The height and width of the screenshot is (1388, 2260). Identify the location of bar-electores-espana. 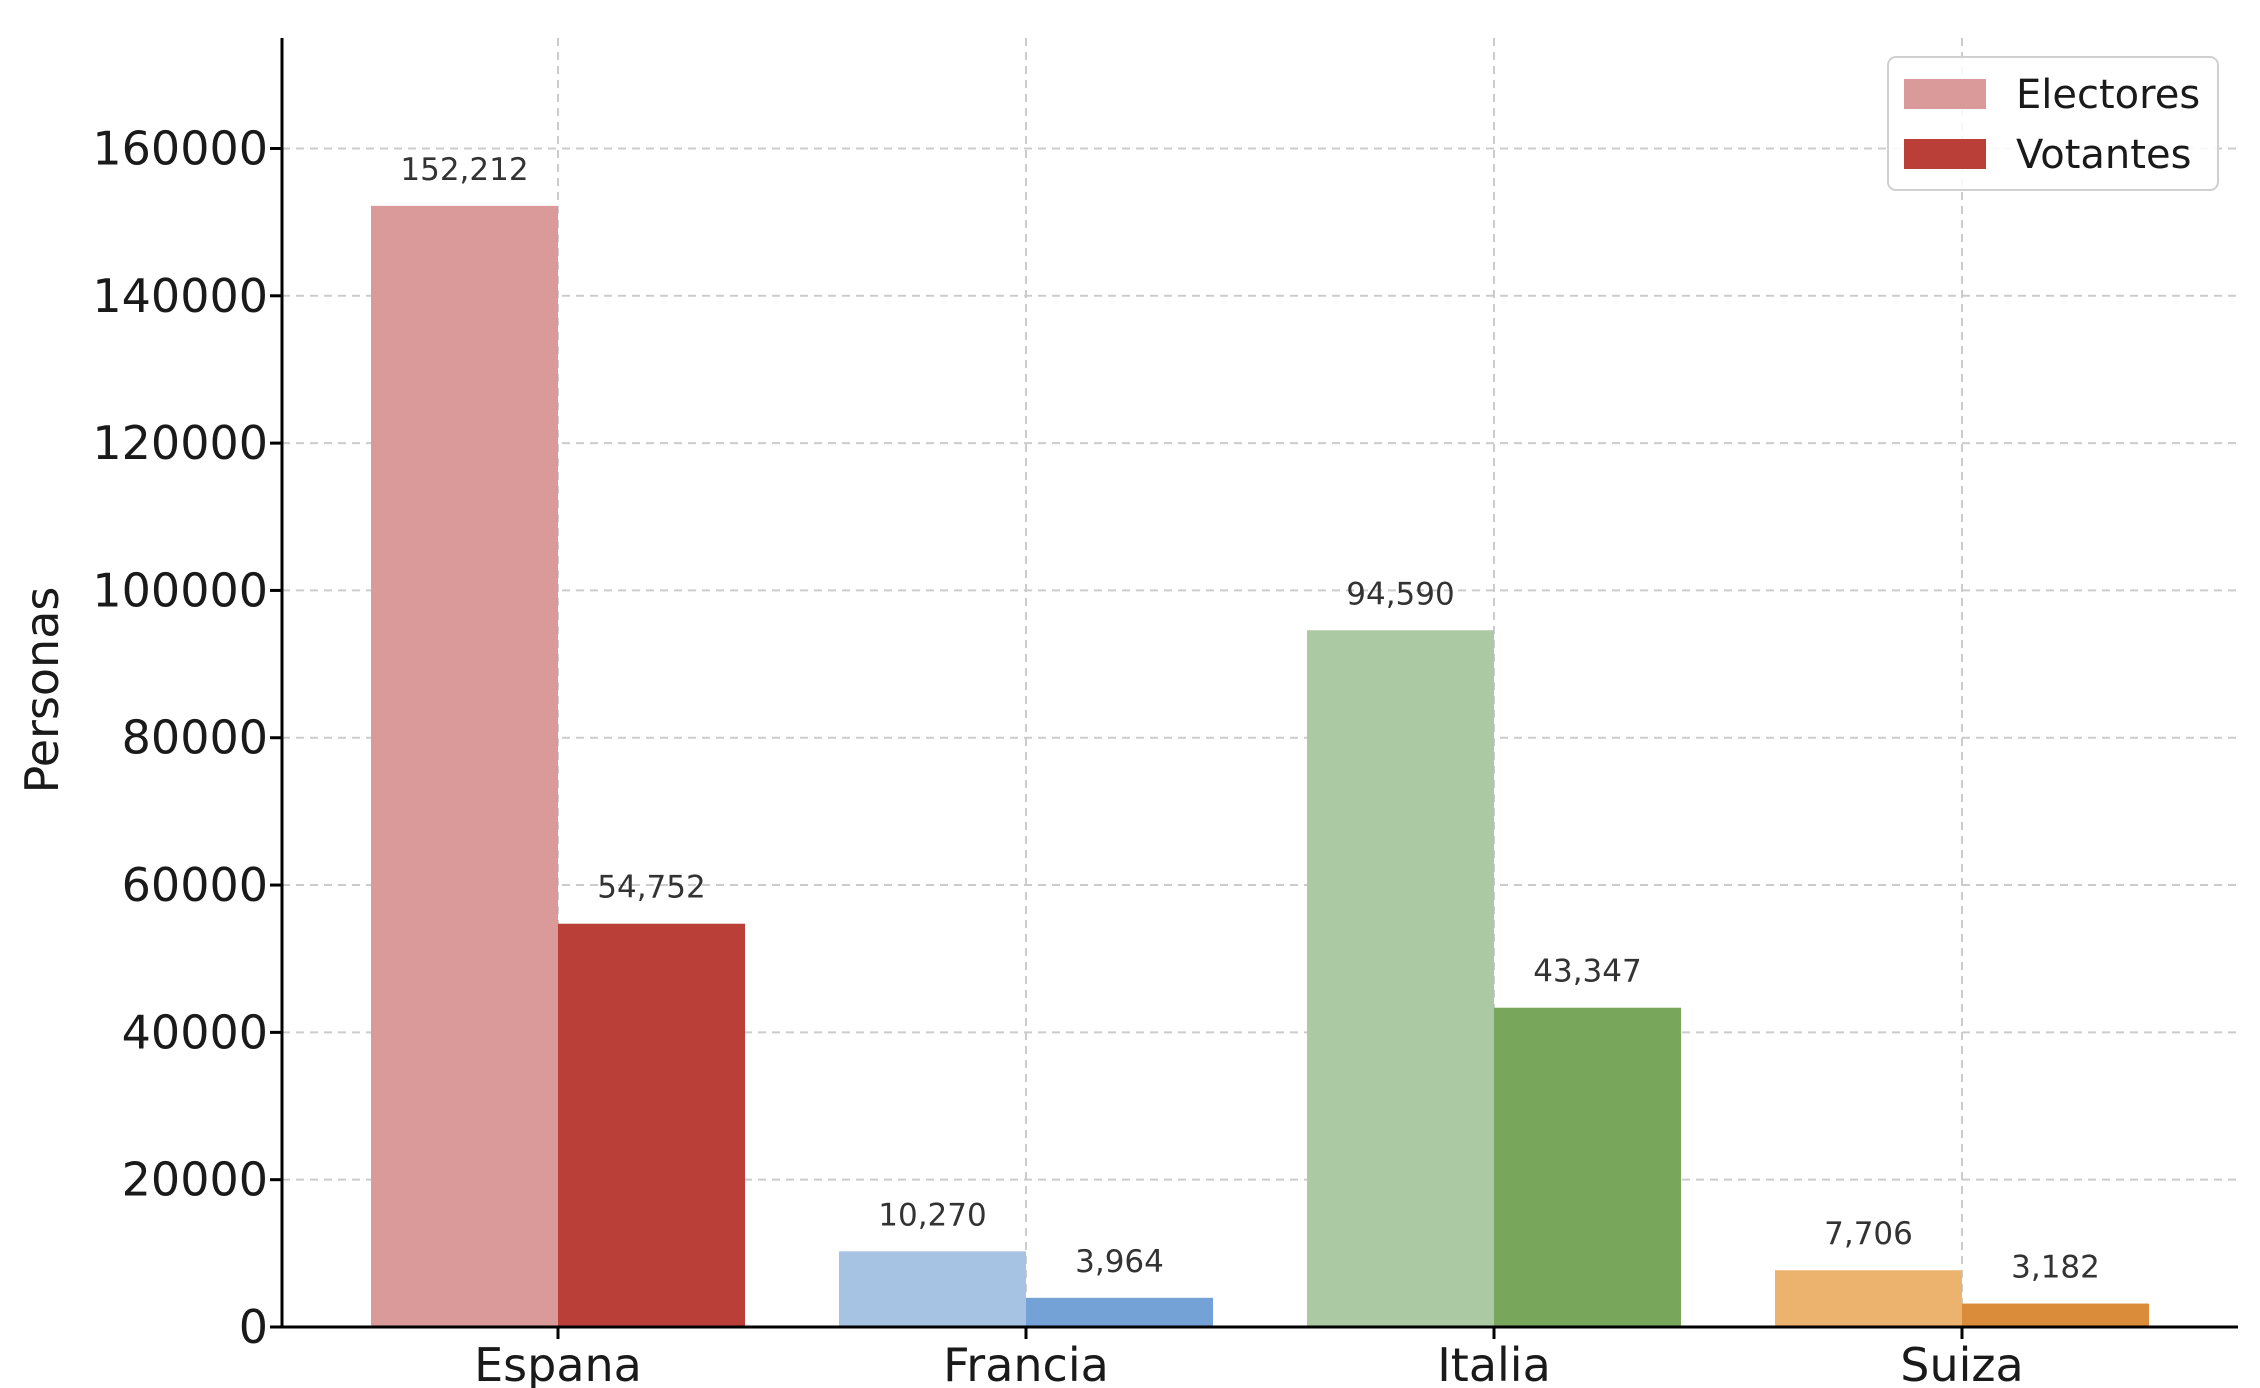
(464, 766).